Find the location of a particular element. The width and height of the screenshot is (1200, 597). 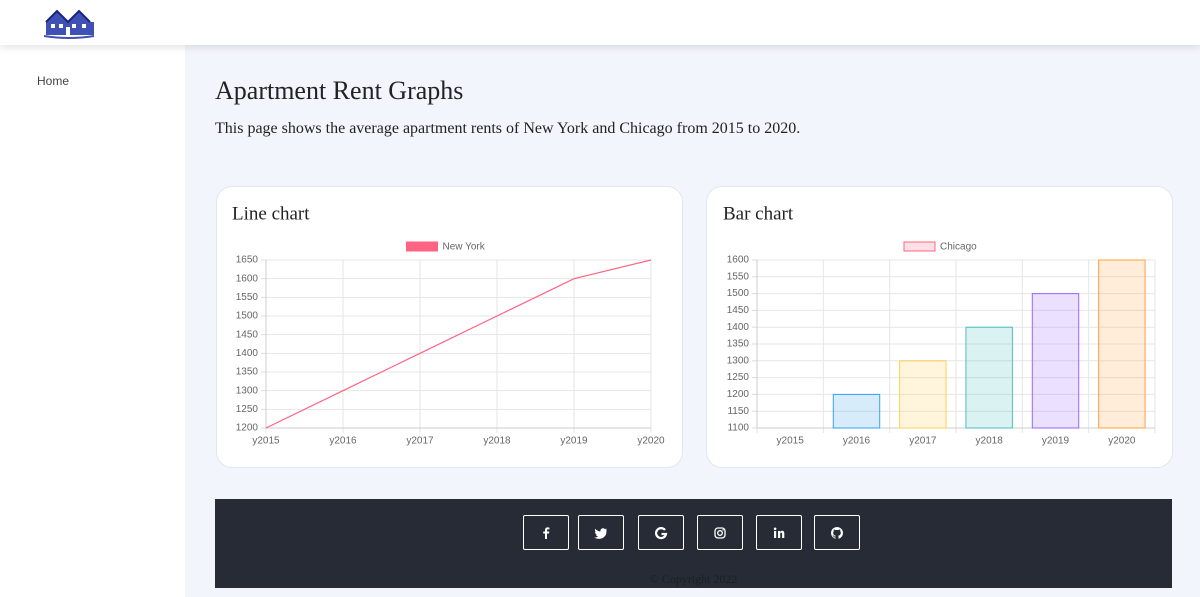

sidebar: Home is located at coordinates (92, 321).